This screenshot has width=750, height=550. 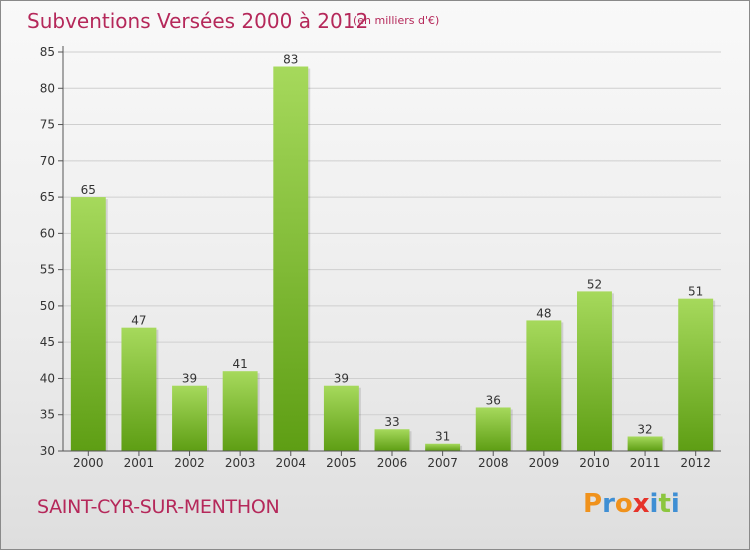 What do you see at coordinates (442, 437) in the screenshot?
I see `bar-value-label: 31` at bounding box center [442, 437].